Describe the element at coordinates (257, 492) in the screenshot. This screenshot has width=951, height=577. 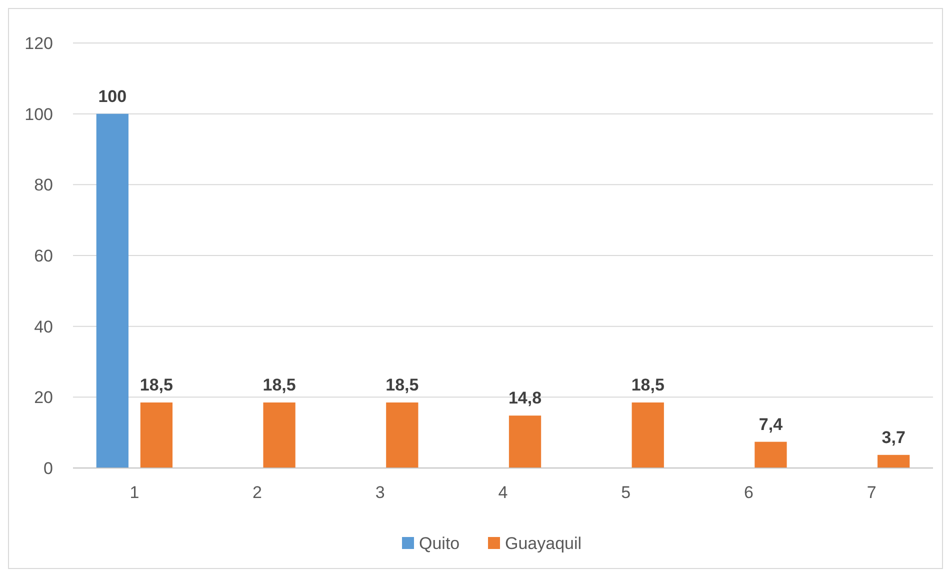
I see `x-tick-label: 2` at that location.